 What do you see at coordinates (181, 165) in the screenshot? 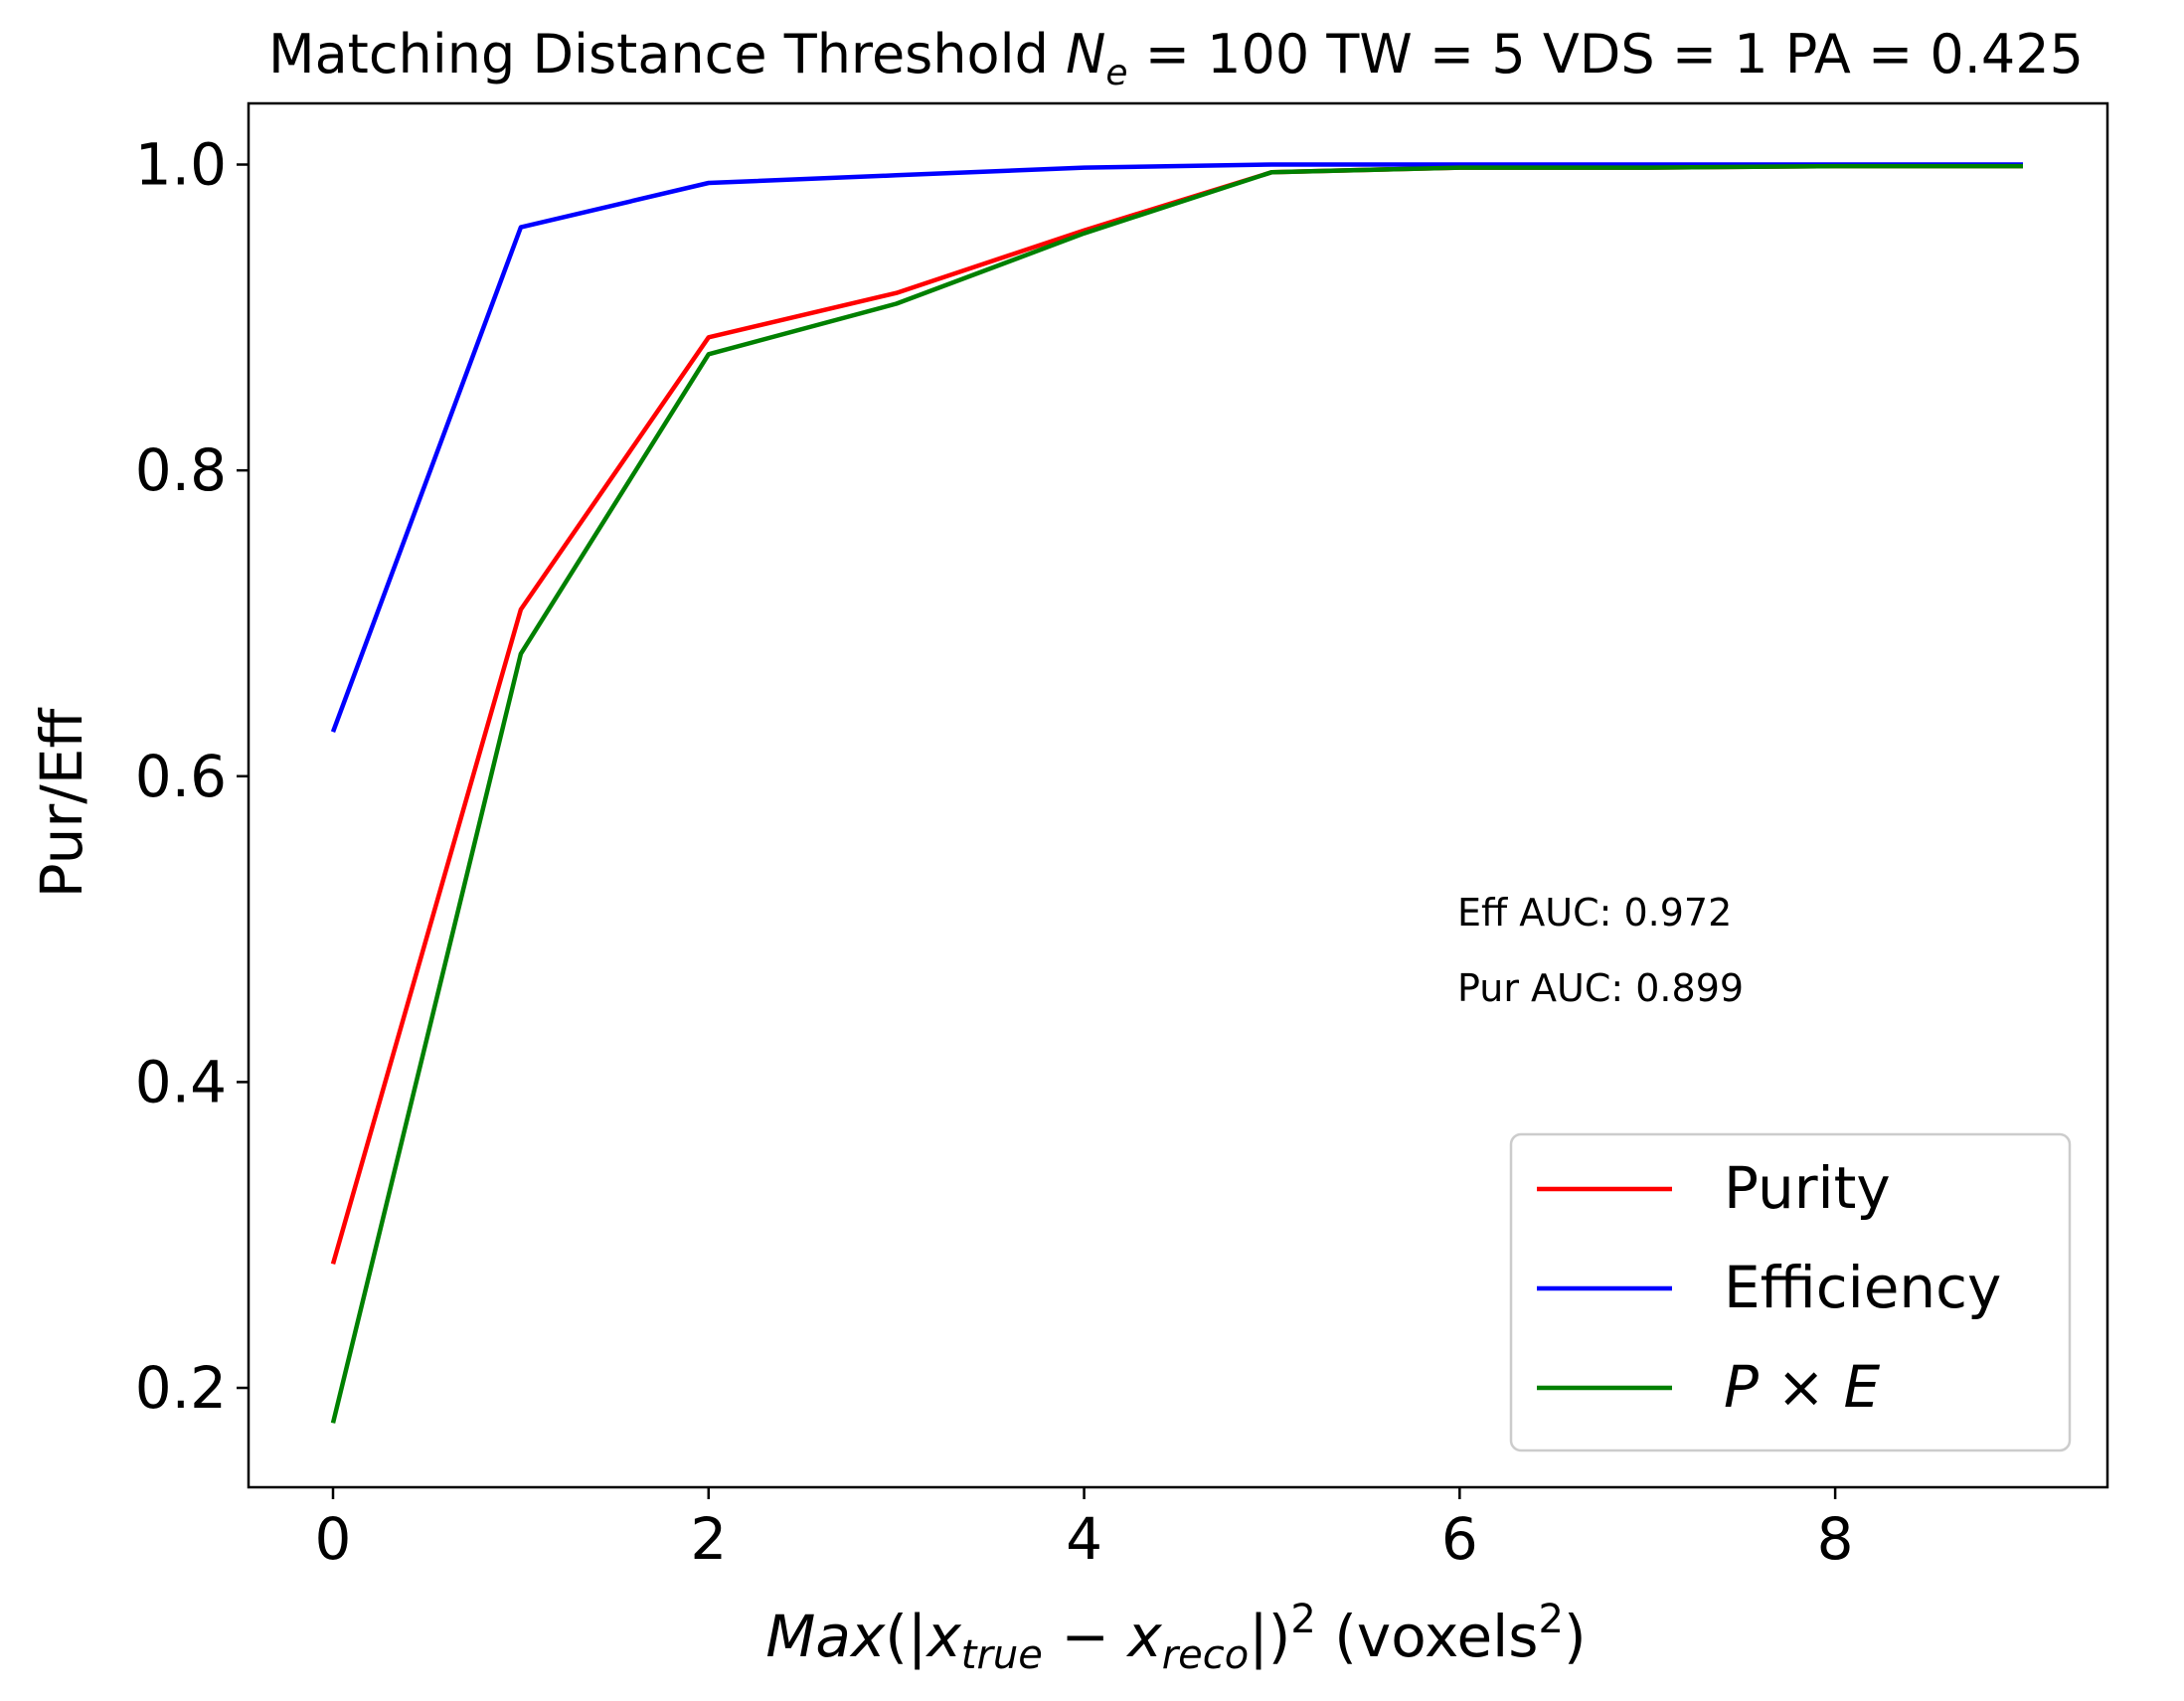
I see `y-tick-label: 1.0` at bounding box center [181, 165].